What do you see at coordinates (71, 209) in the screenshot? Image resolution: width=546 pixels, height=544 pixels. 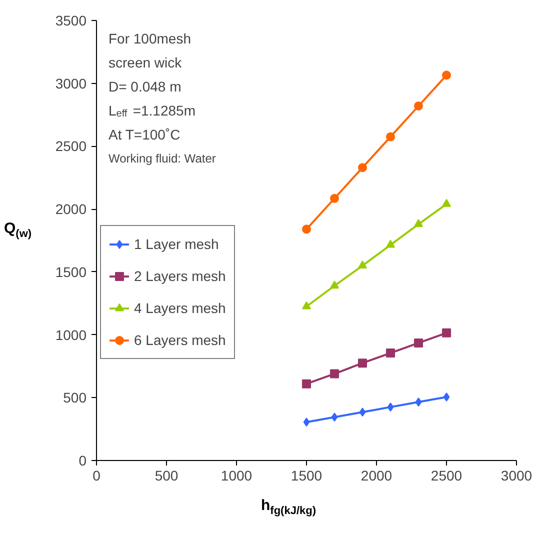 I see `y-tick-label: 2000` at bounding box center [71, 209].